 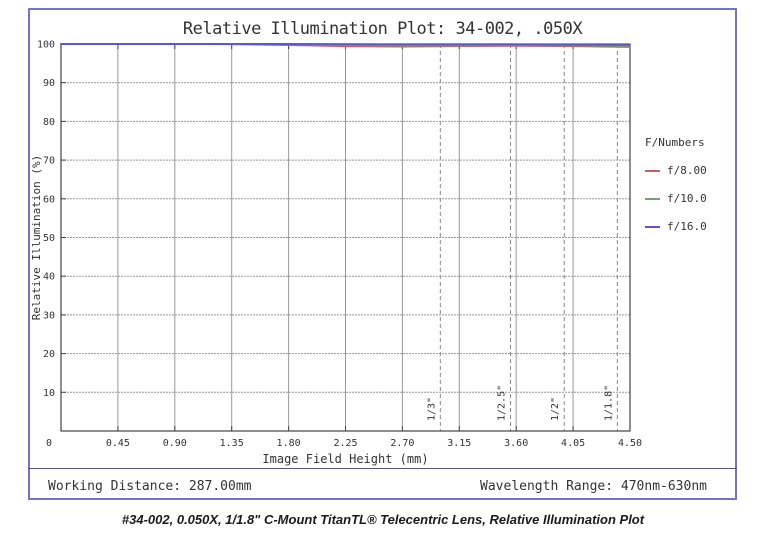 I want to click on svg-text: 1.35, so click(x=232, y=443).